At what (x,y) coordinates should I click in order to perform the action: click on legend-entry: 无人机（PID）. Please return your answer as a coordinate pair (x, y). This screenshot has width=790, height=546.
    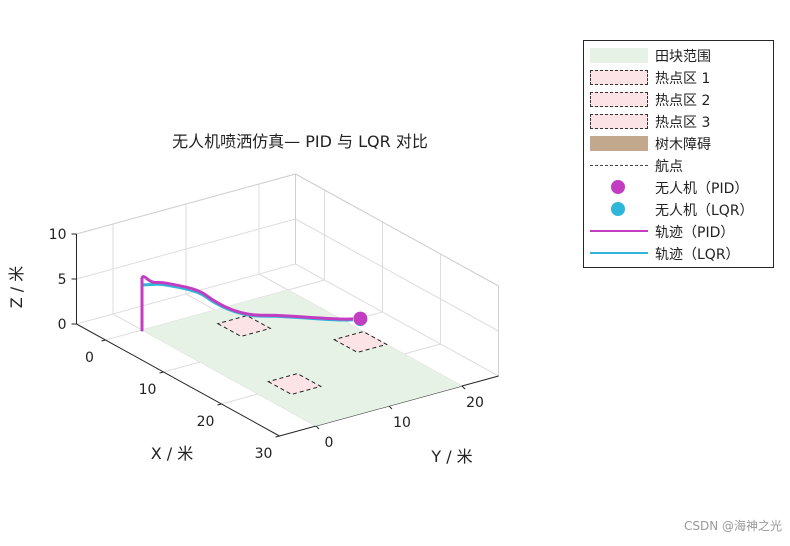
    Looking at the image, I should click on (678, 188).